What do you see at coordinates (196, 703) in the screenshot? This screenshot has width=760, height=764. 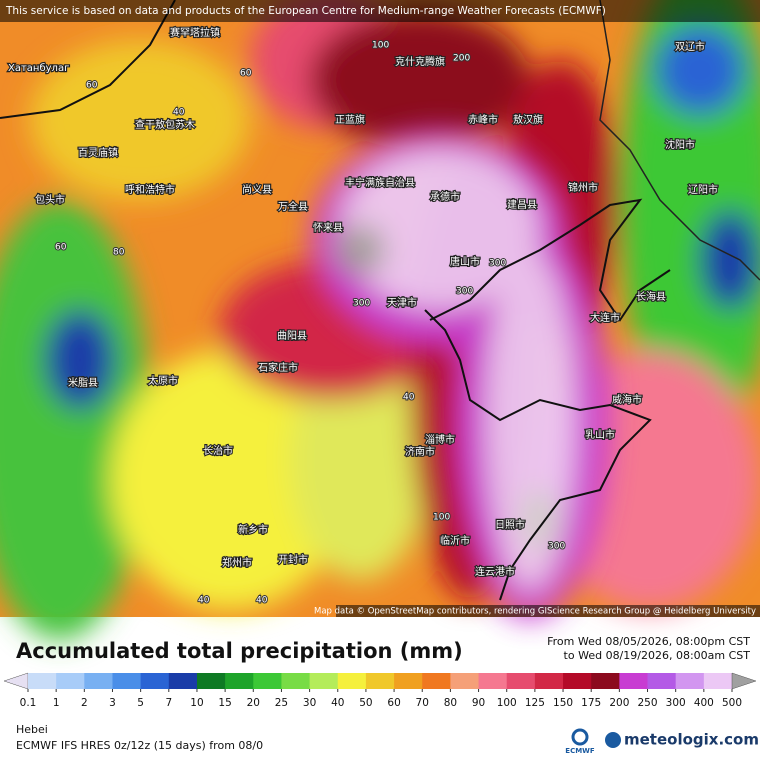 I see `colorbar-label: 10` at bounding box center [196, 703].